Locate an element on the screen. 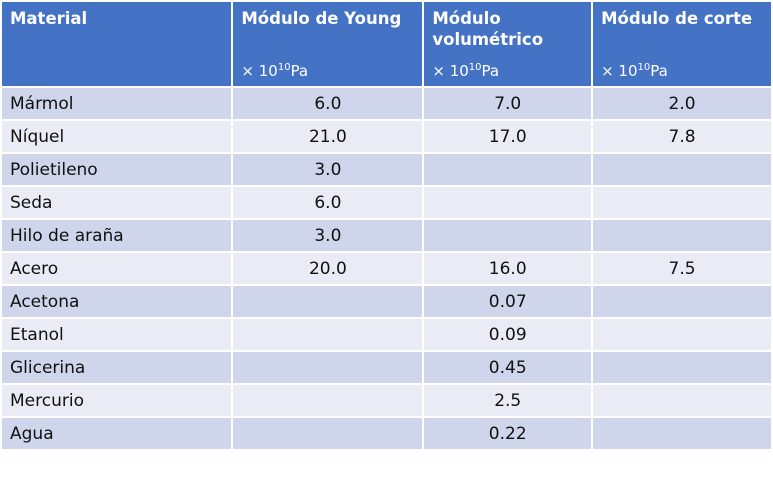 The width and height of the screenshot is (773, 477). material-cell: Seda is located at coordinates (117, 202).